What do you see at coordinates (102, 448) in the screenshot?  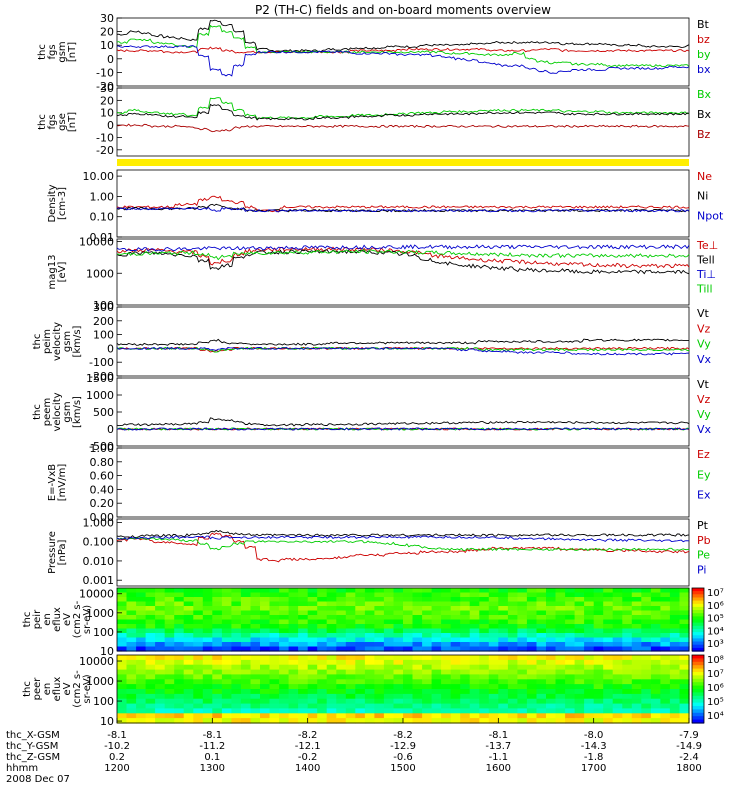 I see `panel-6-ytick-label: 1.00` at bounding box center [102, 448].